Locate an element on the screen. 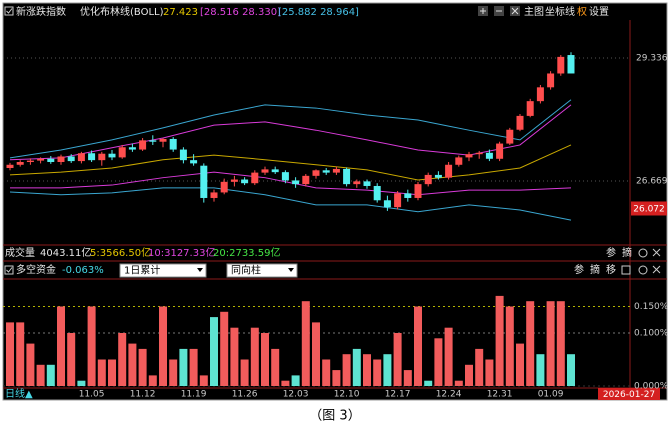  boll-mid: 27.423 is located at coordinates (180, 12).